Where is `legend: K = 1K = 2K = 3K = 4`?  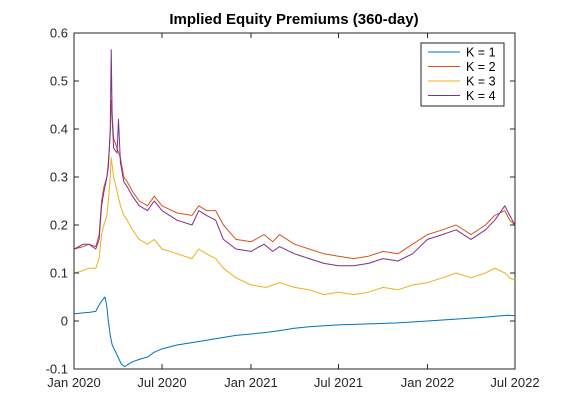 legend: K = 1K = 2K = 3K = 4 is located at coordinates (462, 74).